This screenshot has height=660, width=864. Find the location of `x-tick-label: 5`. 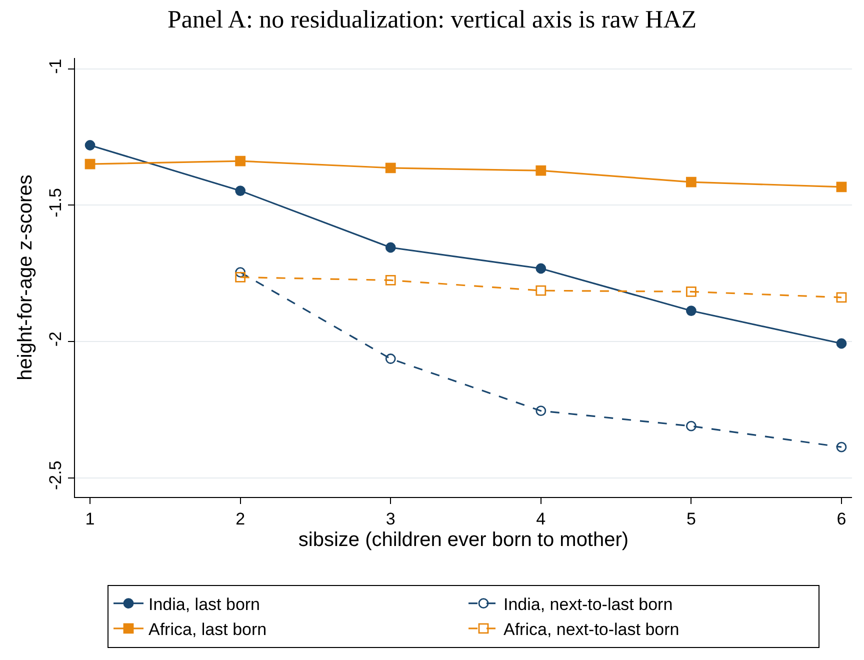

x-tick-label: 5 is located at coordinates (691, 518).